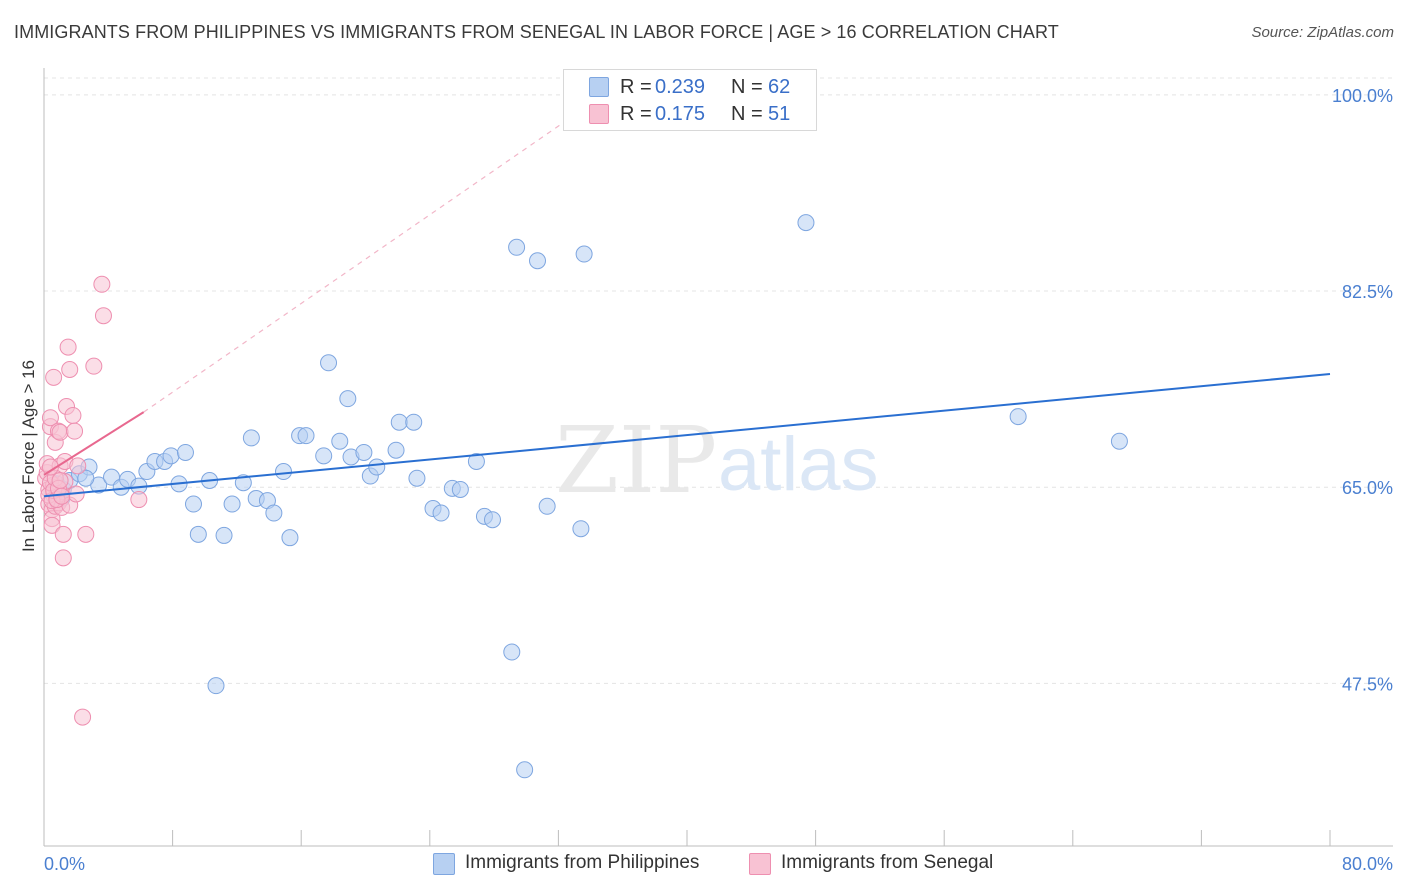 The height and width of the screenshot is (892, 1406). What do you see at coordinates (359, 263) in the screenshot?
I see `trend-extrapolation-senegal` at bounding box center [359, 263].